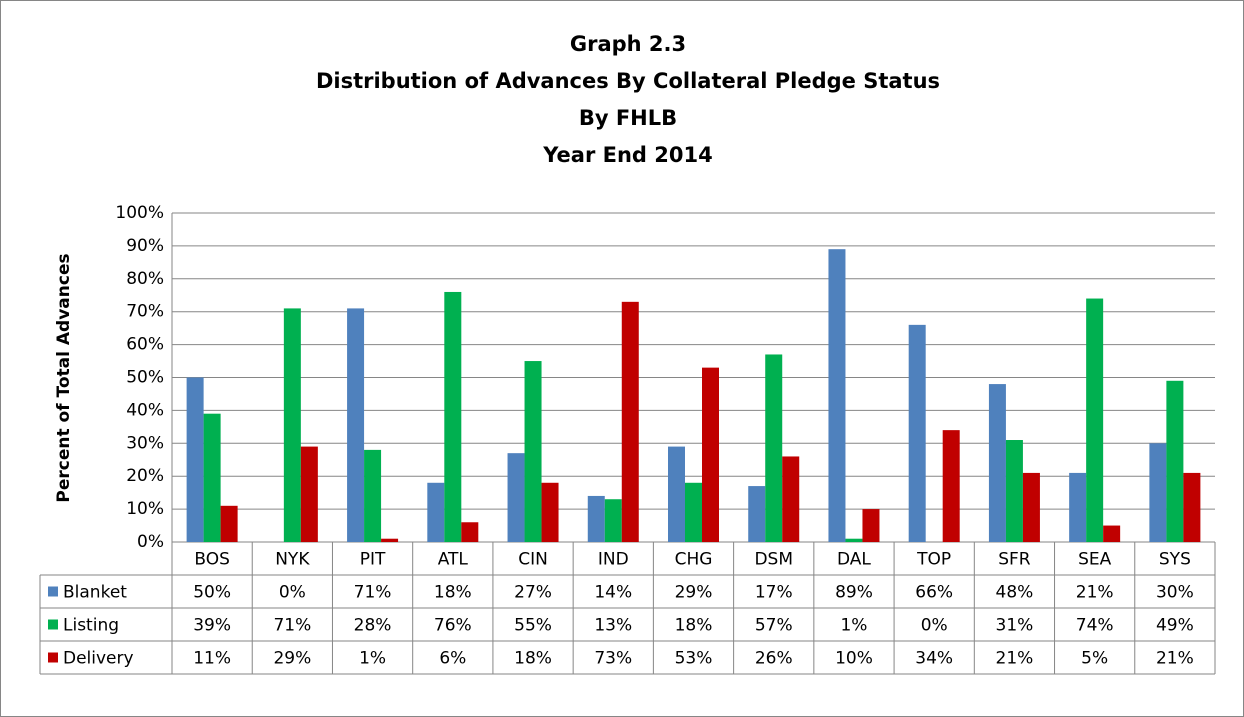  What do you see at coordinates (145, 345) in the screenshot?
I see `y-tick-label: 60%` at bounding box center [145, 345].